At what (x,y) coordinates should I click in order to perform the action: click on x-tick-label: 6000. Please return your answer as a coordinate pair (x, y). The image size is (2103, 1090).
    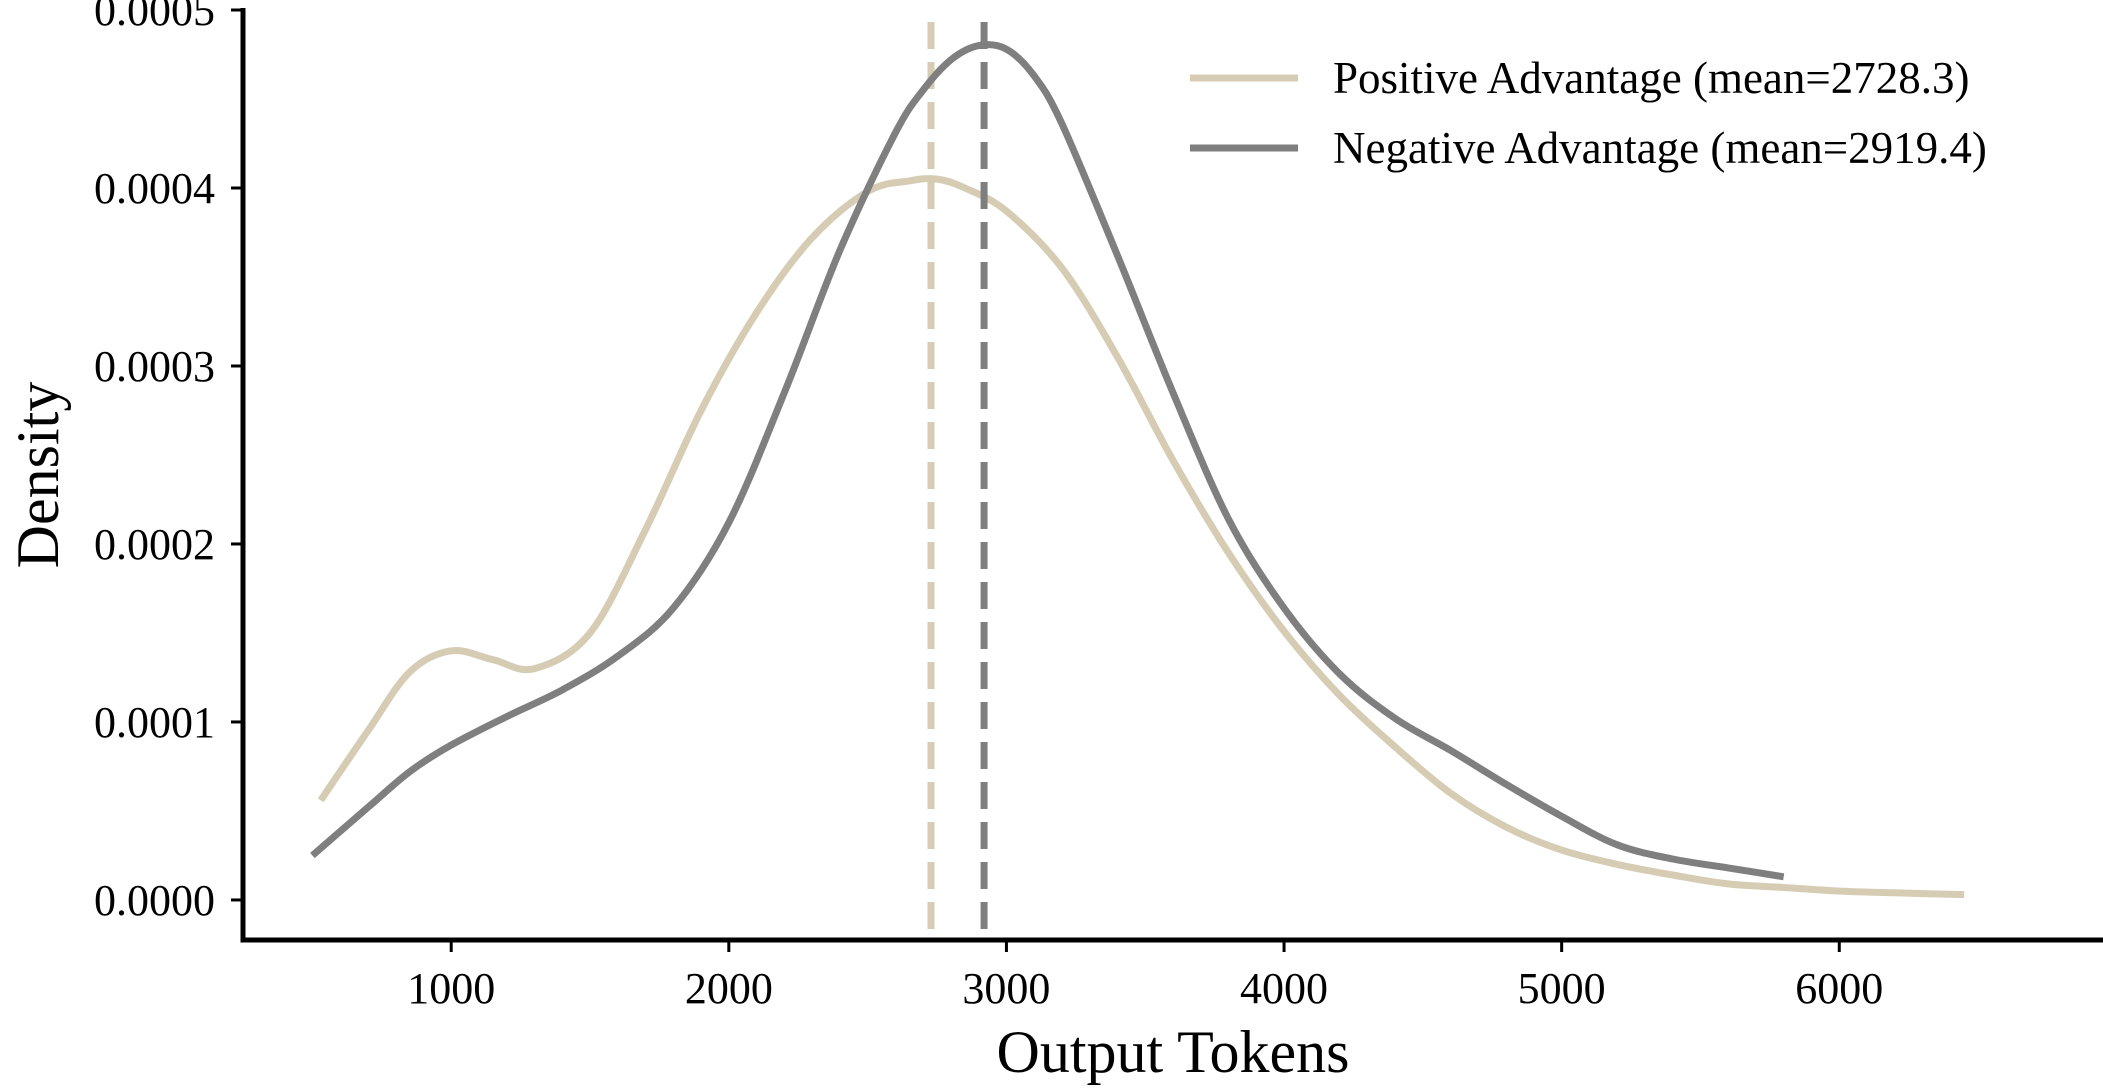
    Looking at the image, I should click on (1839, 988).